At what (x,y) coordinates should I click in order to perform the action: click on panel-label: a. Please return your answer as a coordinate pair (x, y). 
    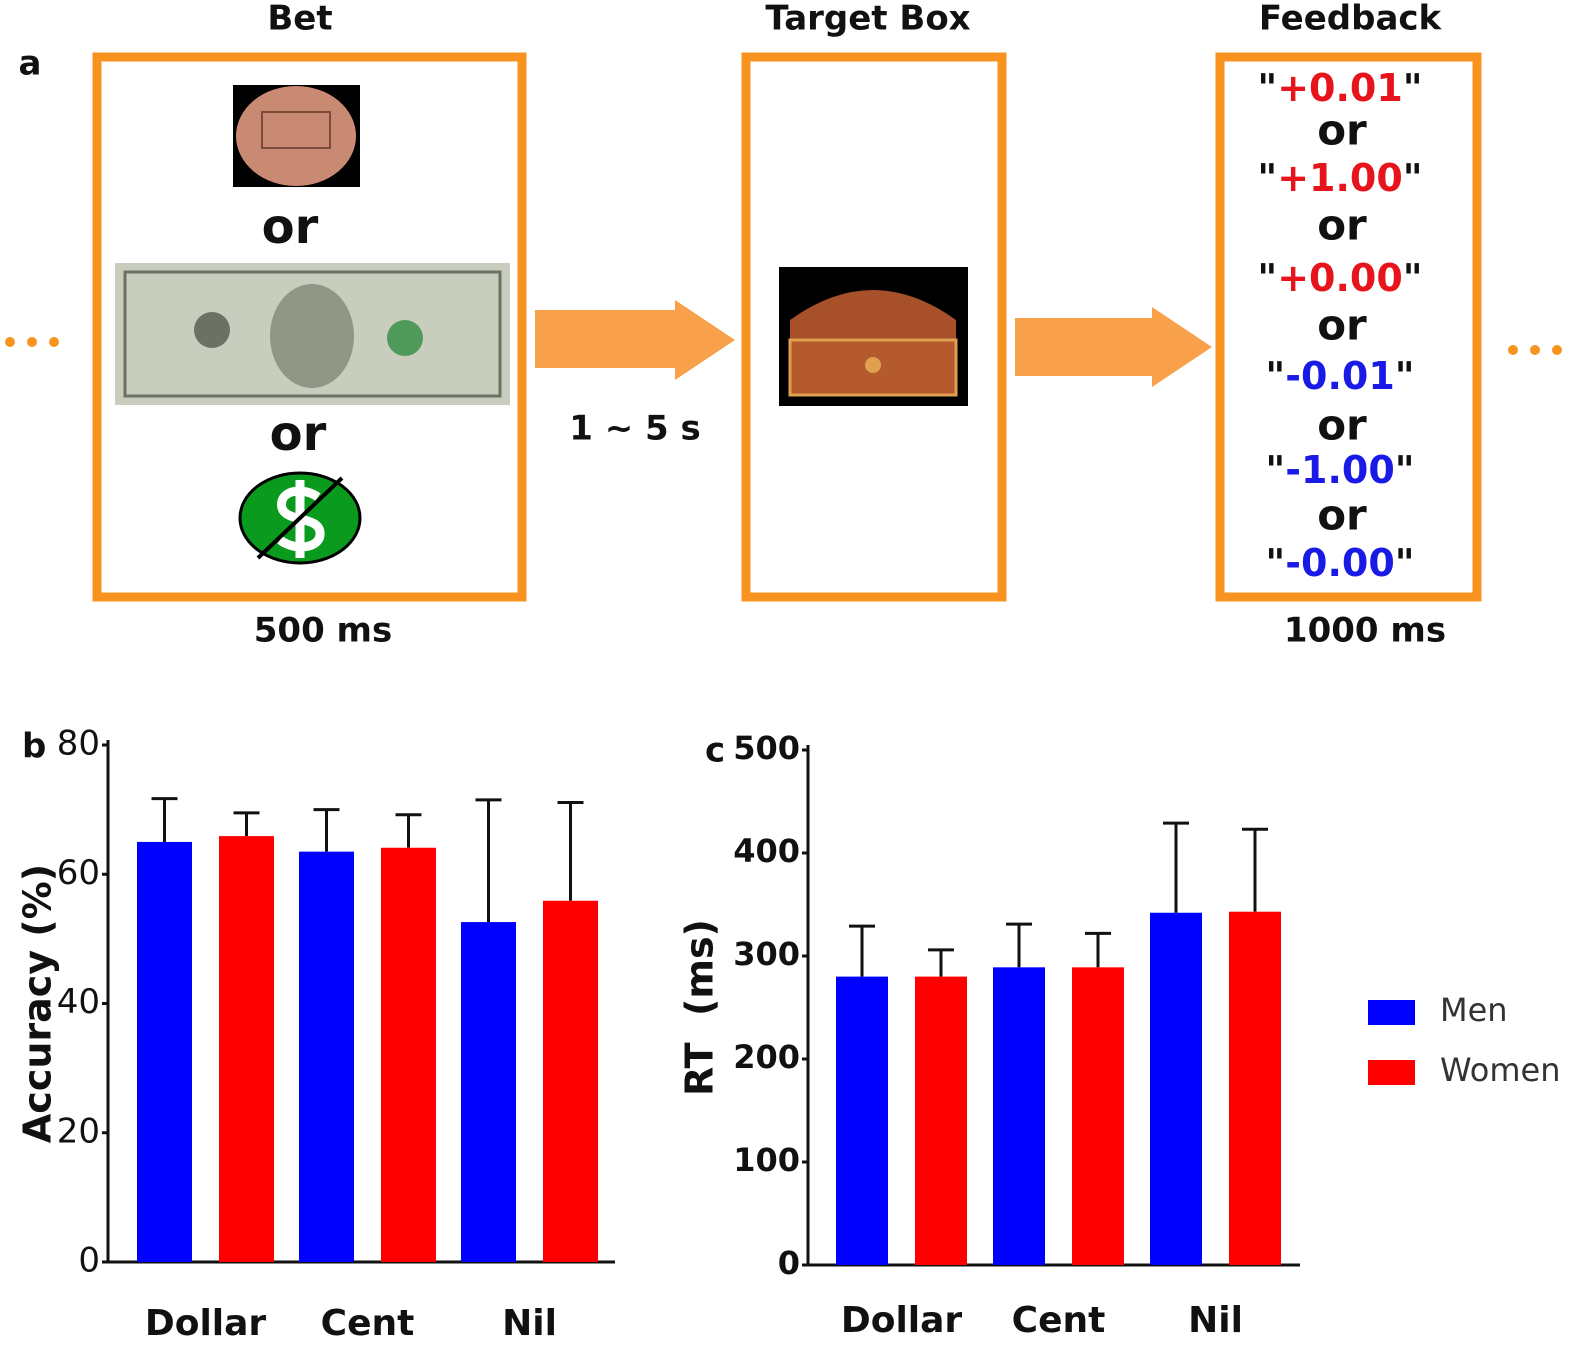
    Looking at the image, I should click on (30, 64).